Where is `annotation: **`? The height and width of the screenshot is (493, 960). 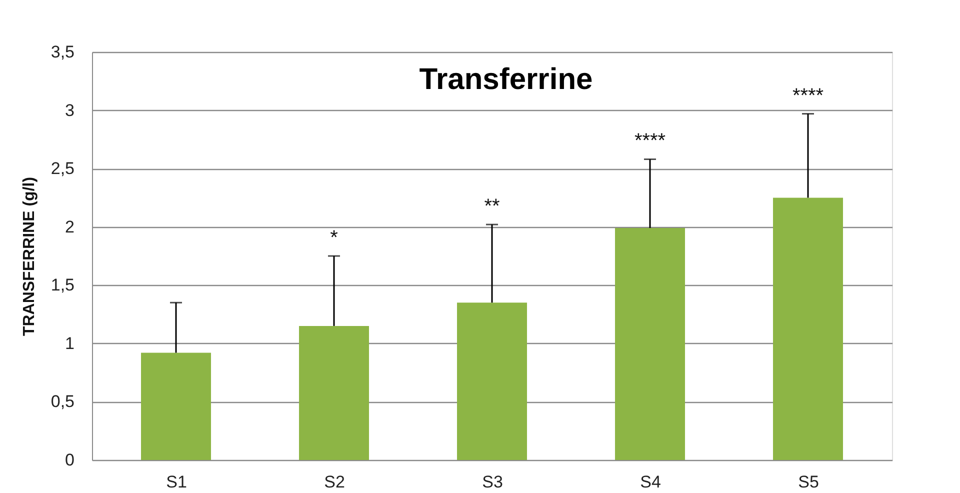 annotation: ** is located at coordinates (492, 207).